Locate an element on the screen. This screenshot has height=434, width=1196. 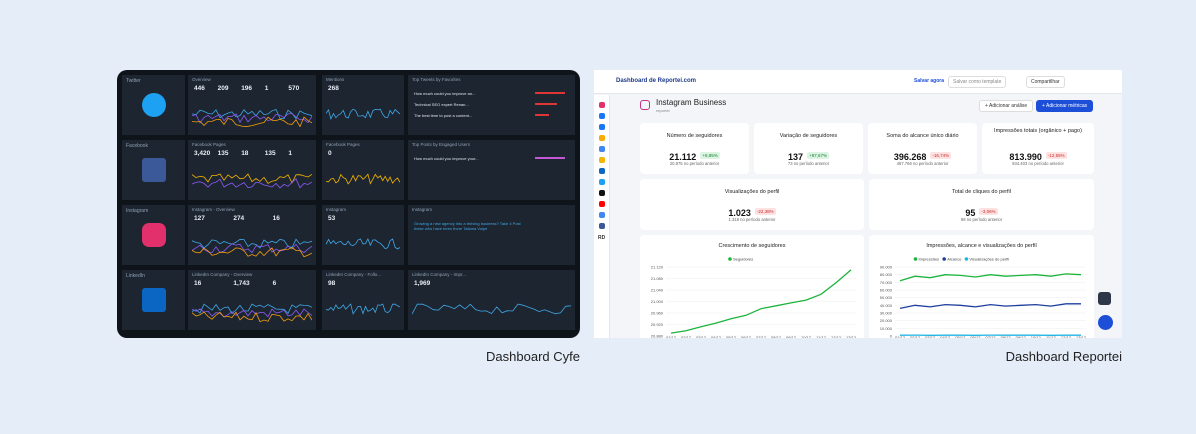
stat-value: 446 is located at coordinates (199, 88).